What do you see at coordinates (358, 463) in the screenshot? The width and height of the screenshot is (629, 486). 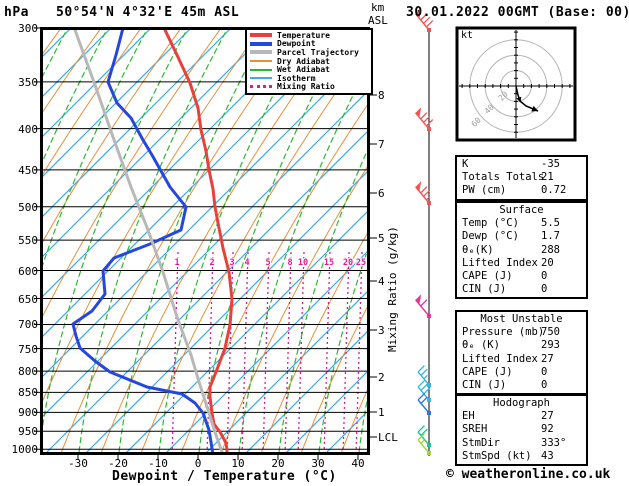 I see `temperature-tick-label: 40` at bounding box center [358, 463].